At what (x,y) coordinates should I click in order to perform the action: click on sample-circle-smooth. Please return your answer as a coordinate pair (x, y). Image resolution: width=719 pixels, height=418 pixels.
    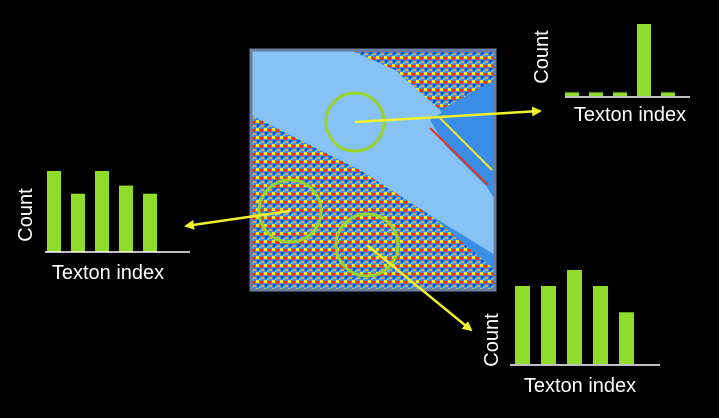
    Looking at the image, I should click on (355, 122).